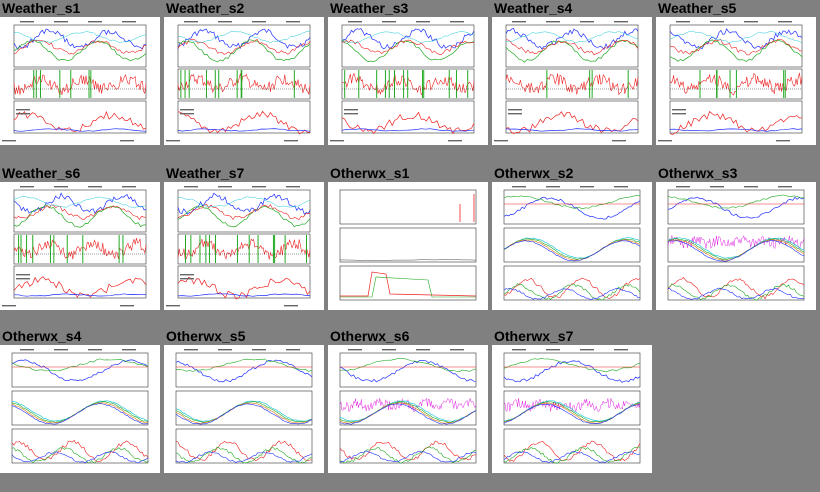 The image size is (820, 492). What do you see at coordinates (42, 336) in the screenshot?
I see `tile-title: Otherwx_s4` at bounding box center [42, 336].